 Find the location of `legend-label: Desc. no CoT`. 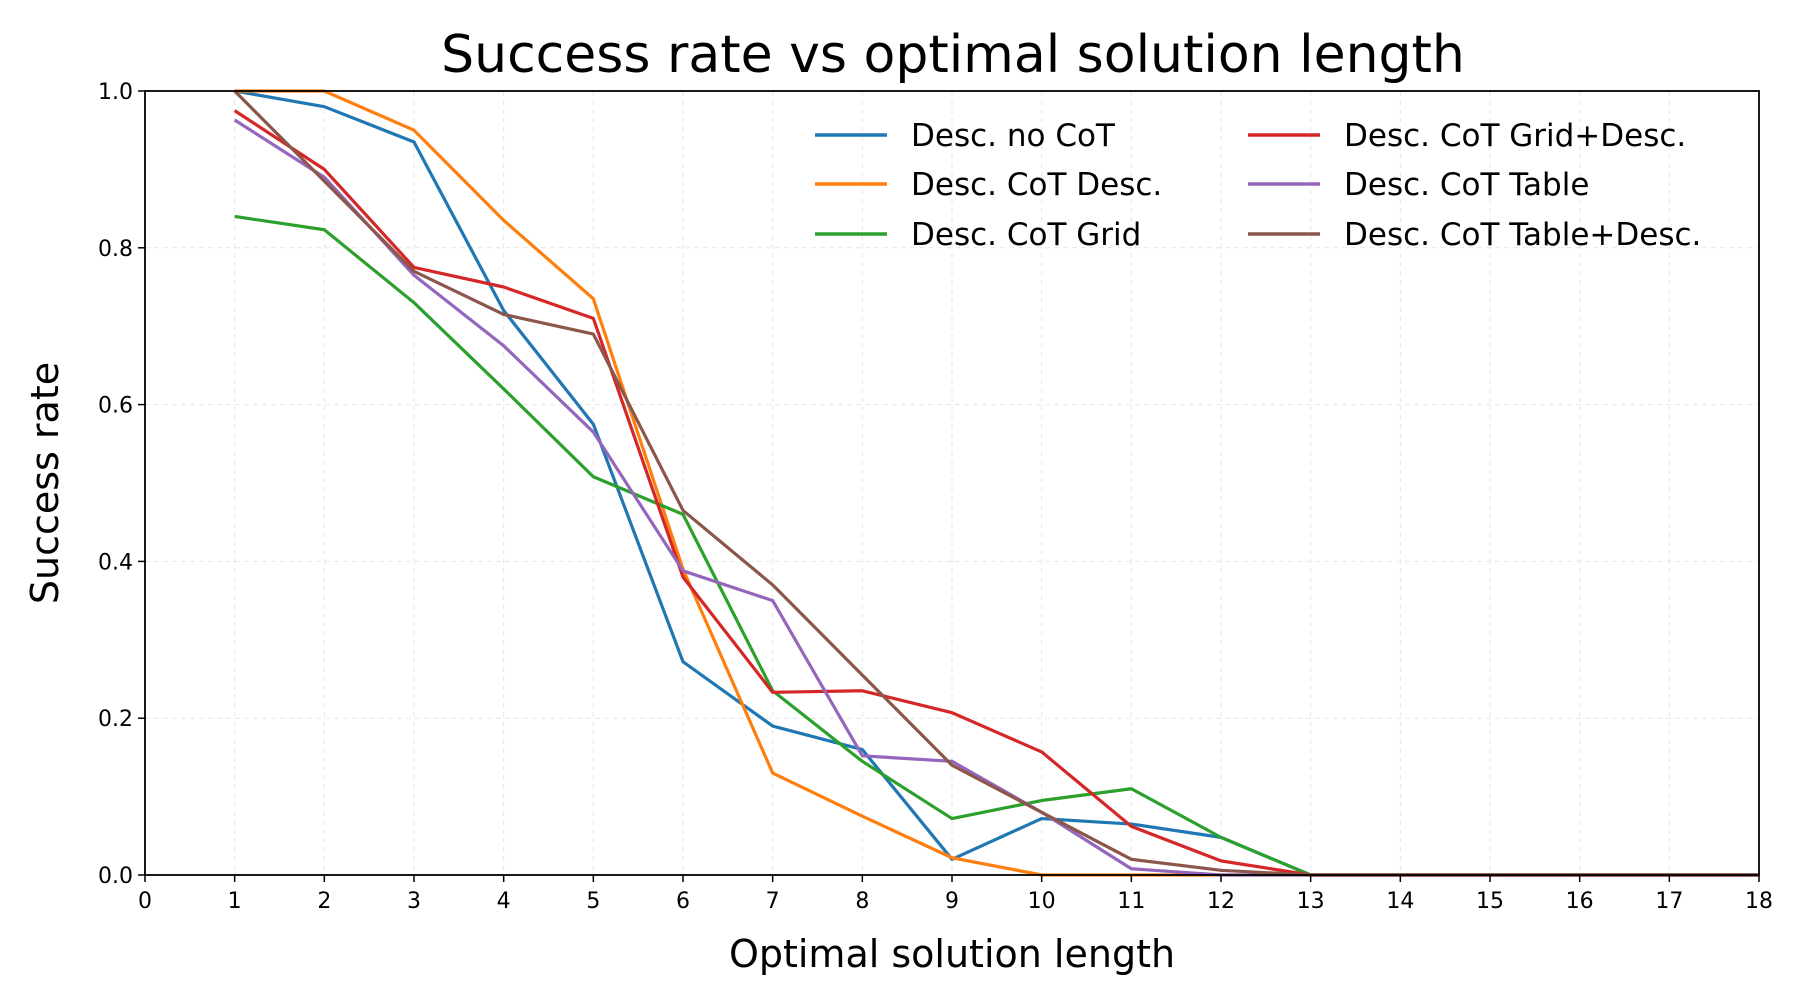

legend-label: Desc. no CoT is located at coordinates (1013, 136).